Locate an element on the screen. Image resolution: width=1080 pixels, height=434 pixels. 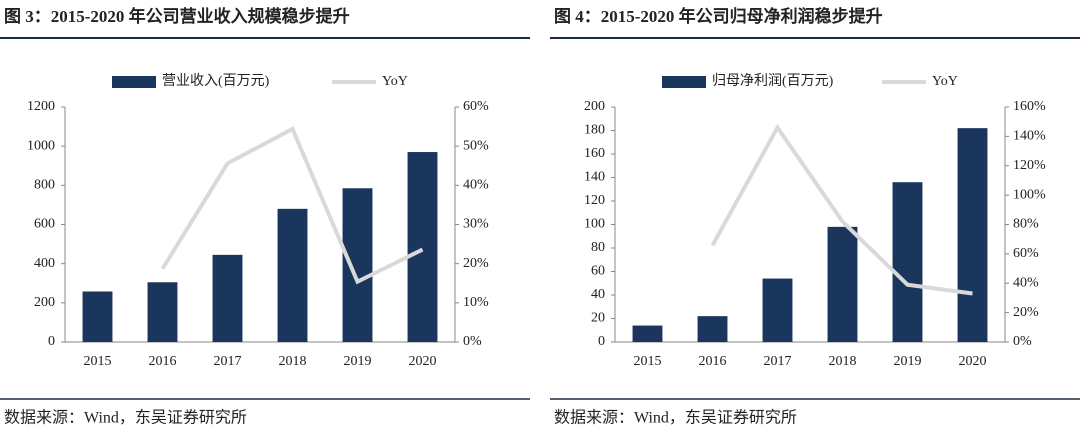
y-tick-label: 140 is located at coordinates (594, 177).